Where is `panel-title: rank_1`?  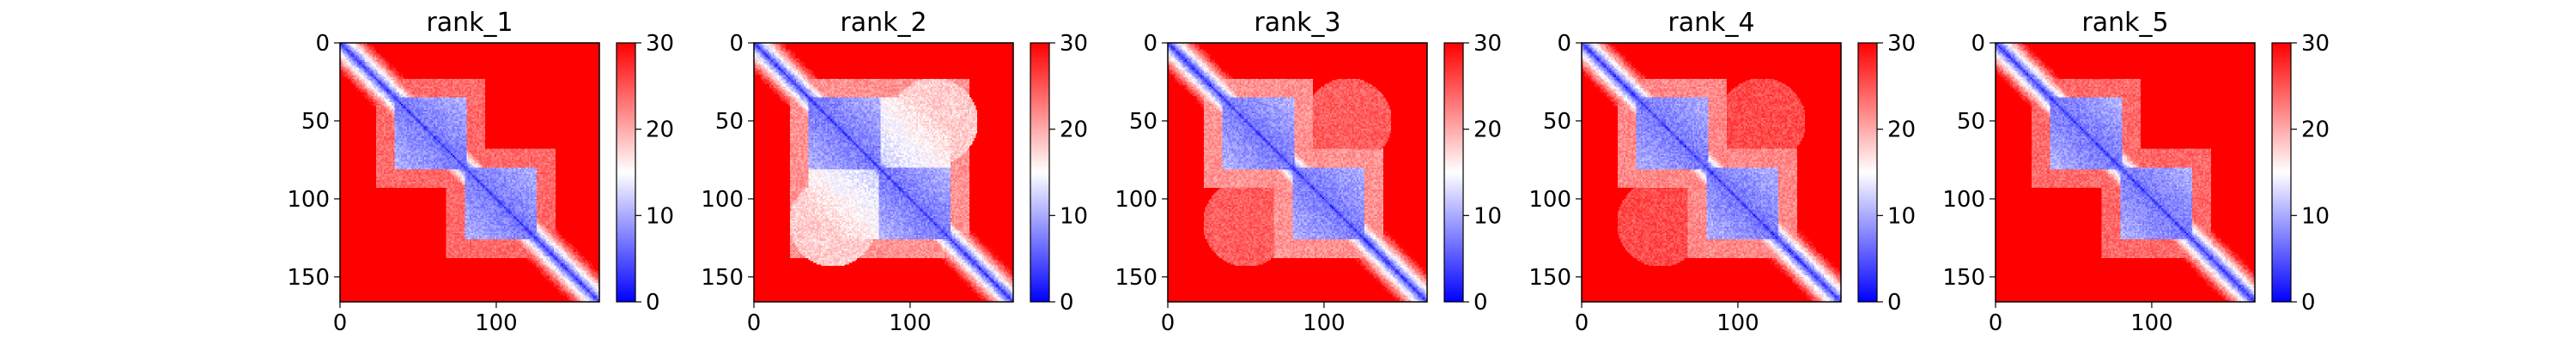 panel-title: rank_1 is located at coordinates (470, 23).